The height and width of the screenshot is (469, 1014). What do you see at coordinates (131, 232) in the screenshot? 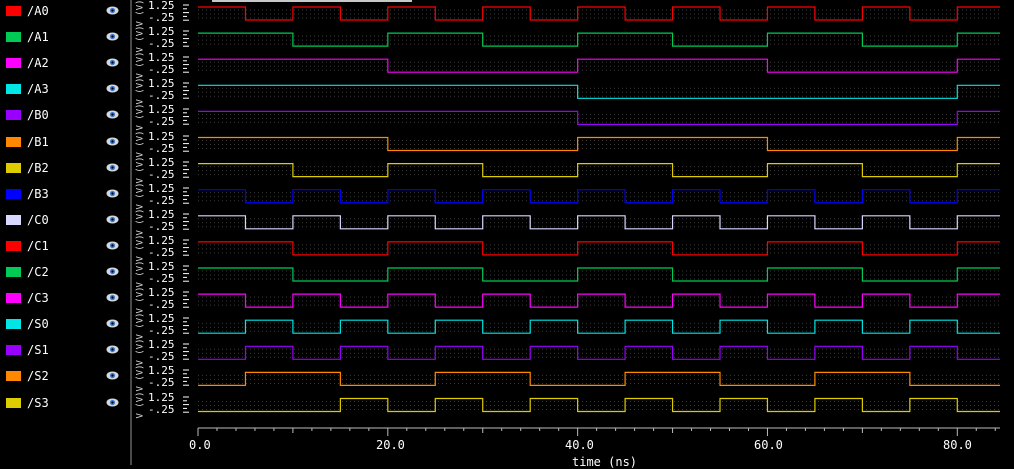
I see `panel-separator` at bounding box center [131, 232].